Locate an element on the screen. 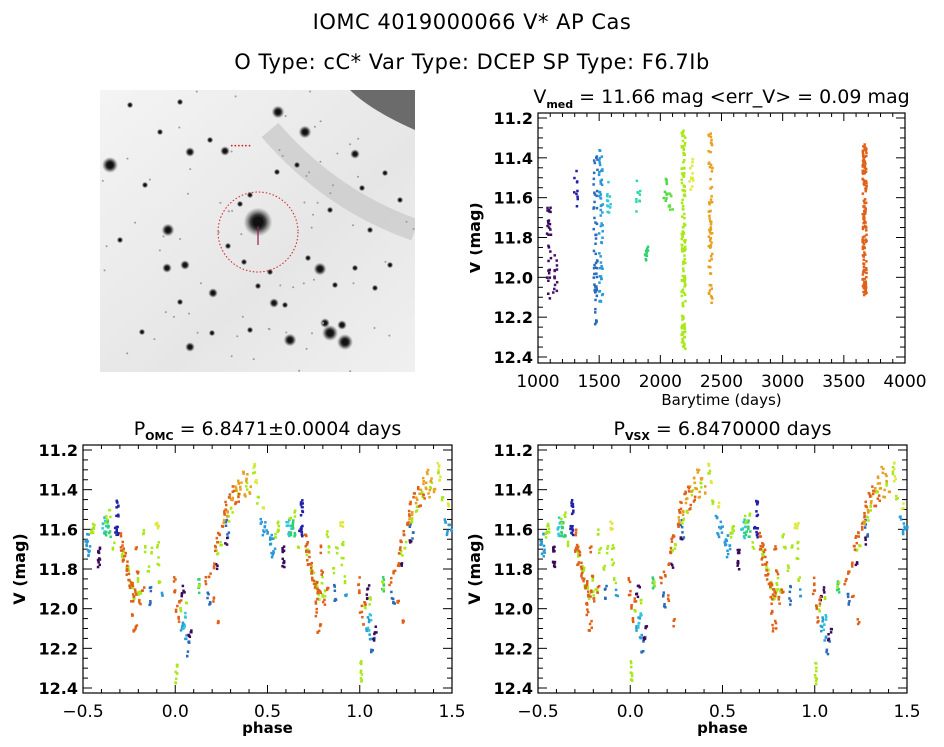 The height and width of the screenshot is (747, 944). data-points is located at coordinates (706, 240).